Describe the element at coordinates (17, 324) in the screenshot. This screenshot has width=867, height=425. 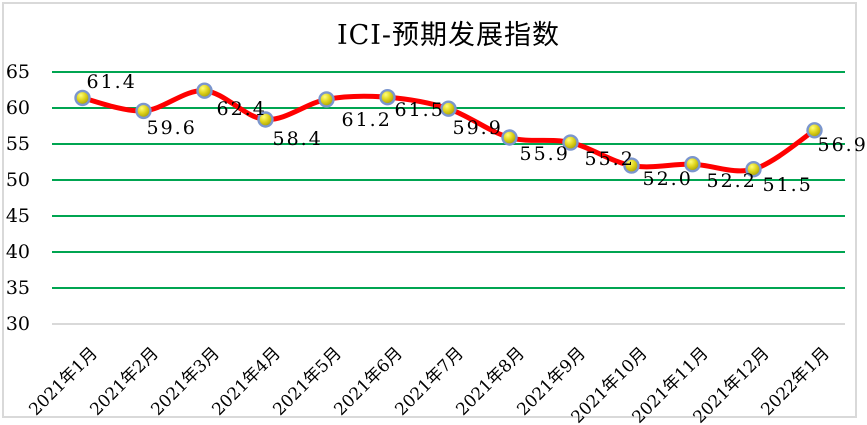
I see `y-axis-tick-label: 30` at that location.